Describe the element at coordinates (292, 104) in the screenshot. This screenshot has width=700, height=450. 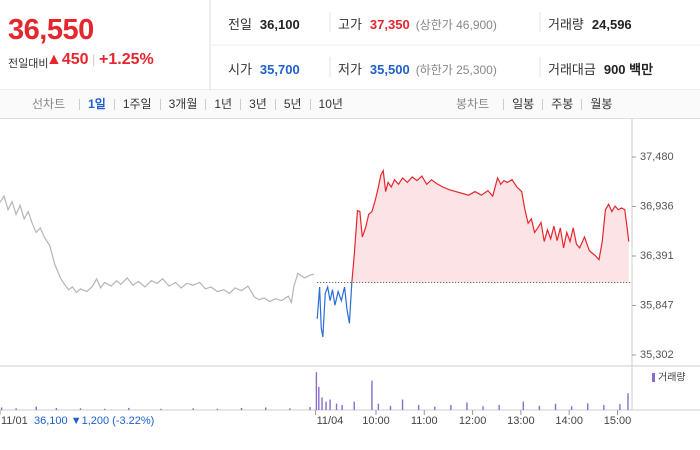
I see `tab: 5년` at that location.